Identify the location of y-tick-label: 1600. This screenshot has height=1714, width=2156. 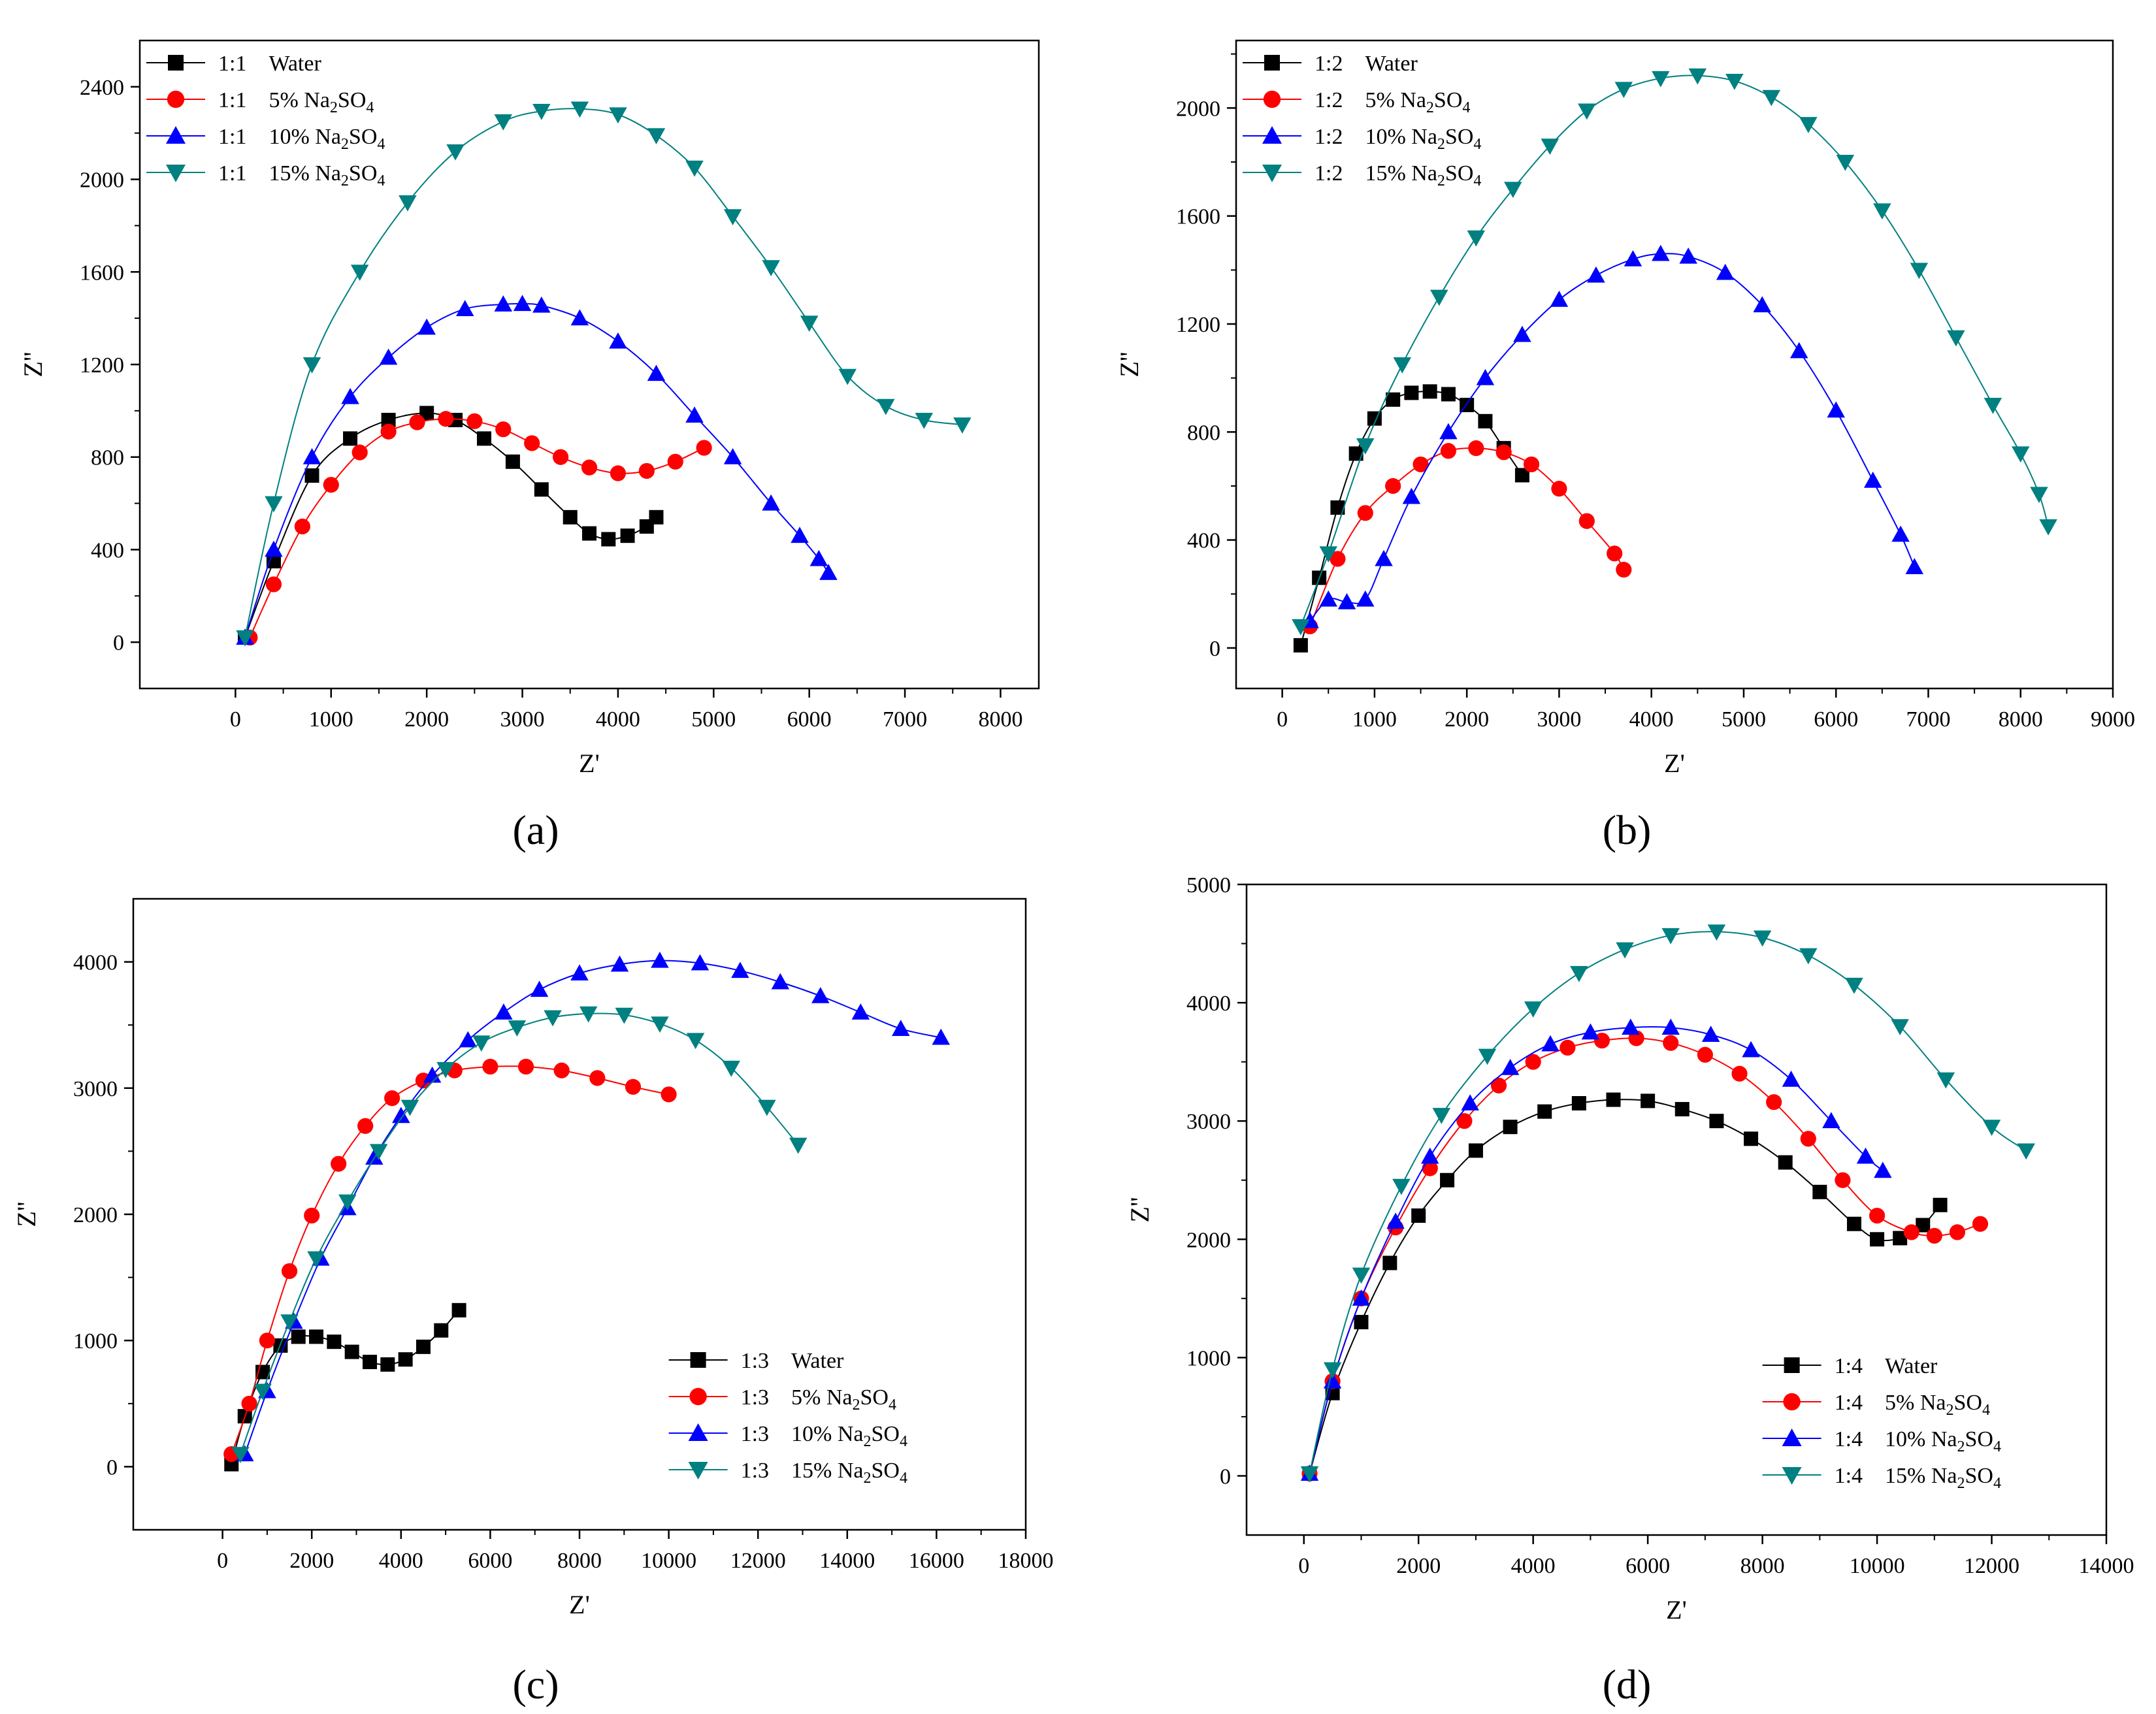
(102, 273).